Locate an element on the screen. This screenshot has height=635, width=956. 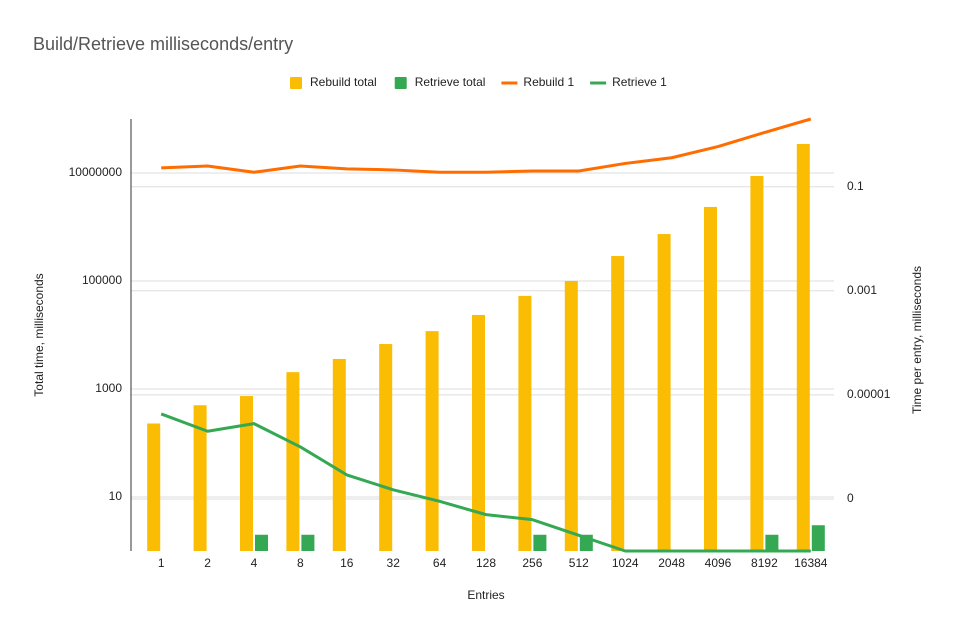
x-tick-label: 16 is located at coordinates (347, 563).